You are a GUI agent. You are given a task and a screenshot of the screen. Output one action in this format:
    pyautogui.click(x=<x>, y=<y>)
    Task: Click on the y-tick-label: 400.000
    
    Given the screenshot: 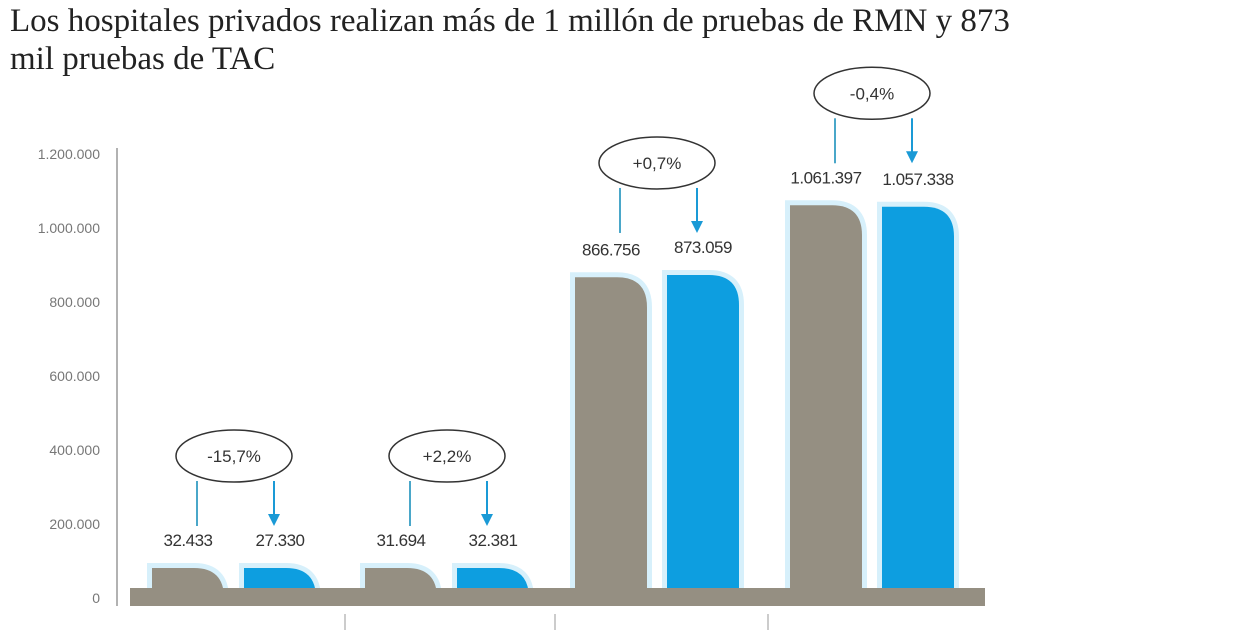 What is the action you would take?
    pyautogui.click(x=74, y=450)
    